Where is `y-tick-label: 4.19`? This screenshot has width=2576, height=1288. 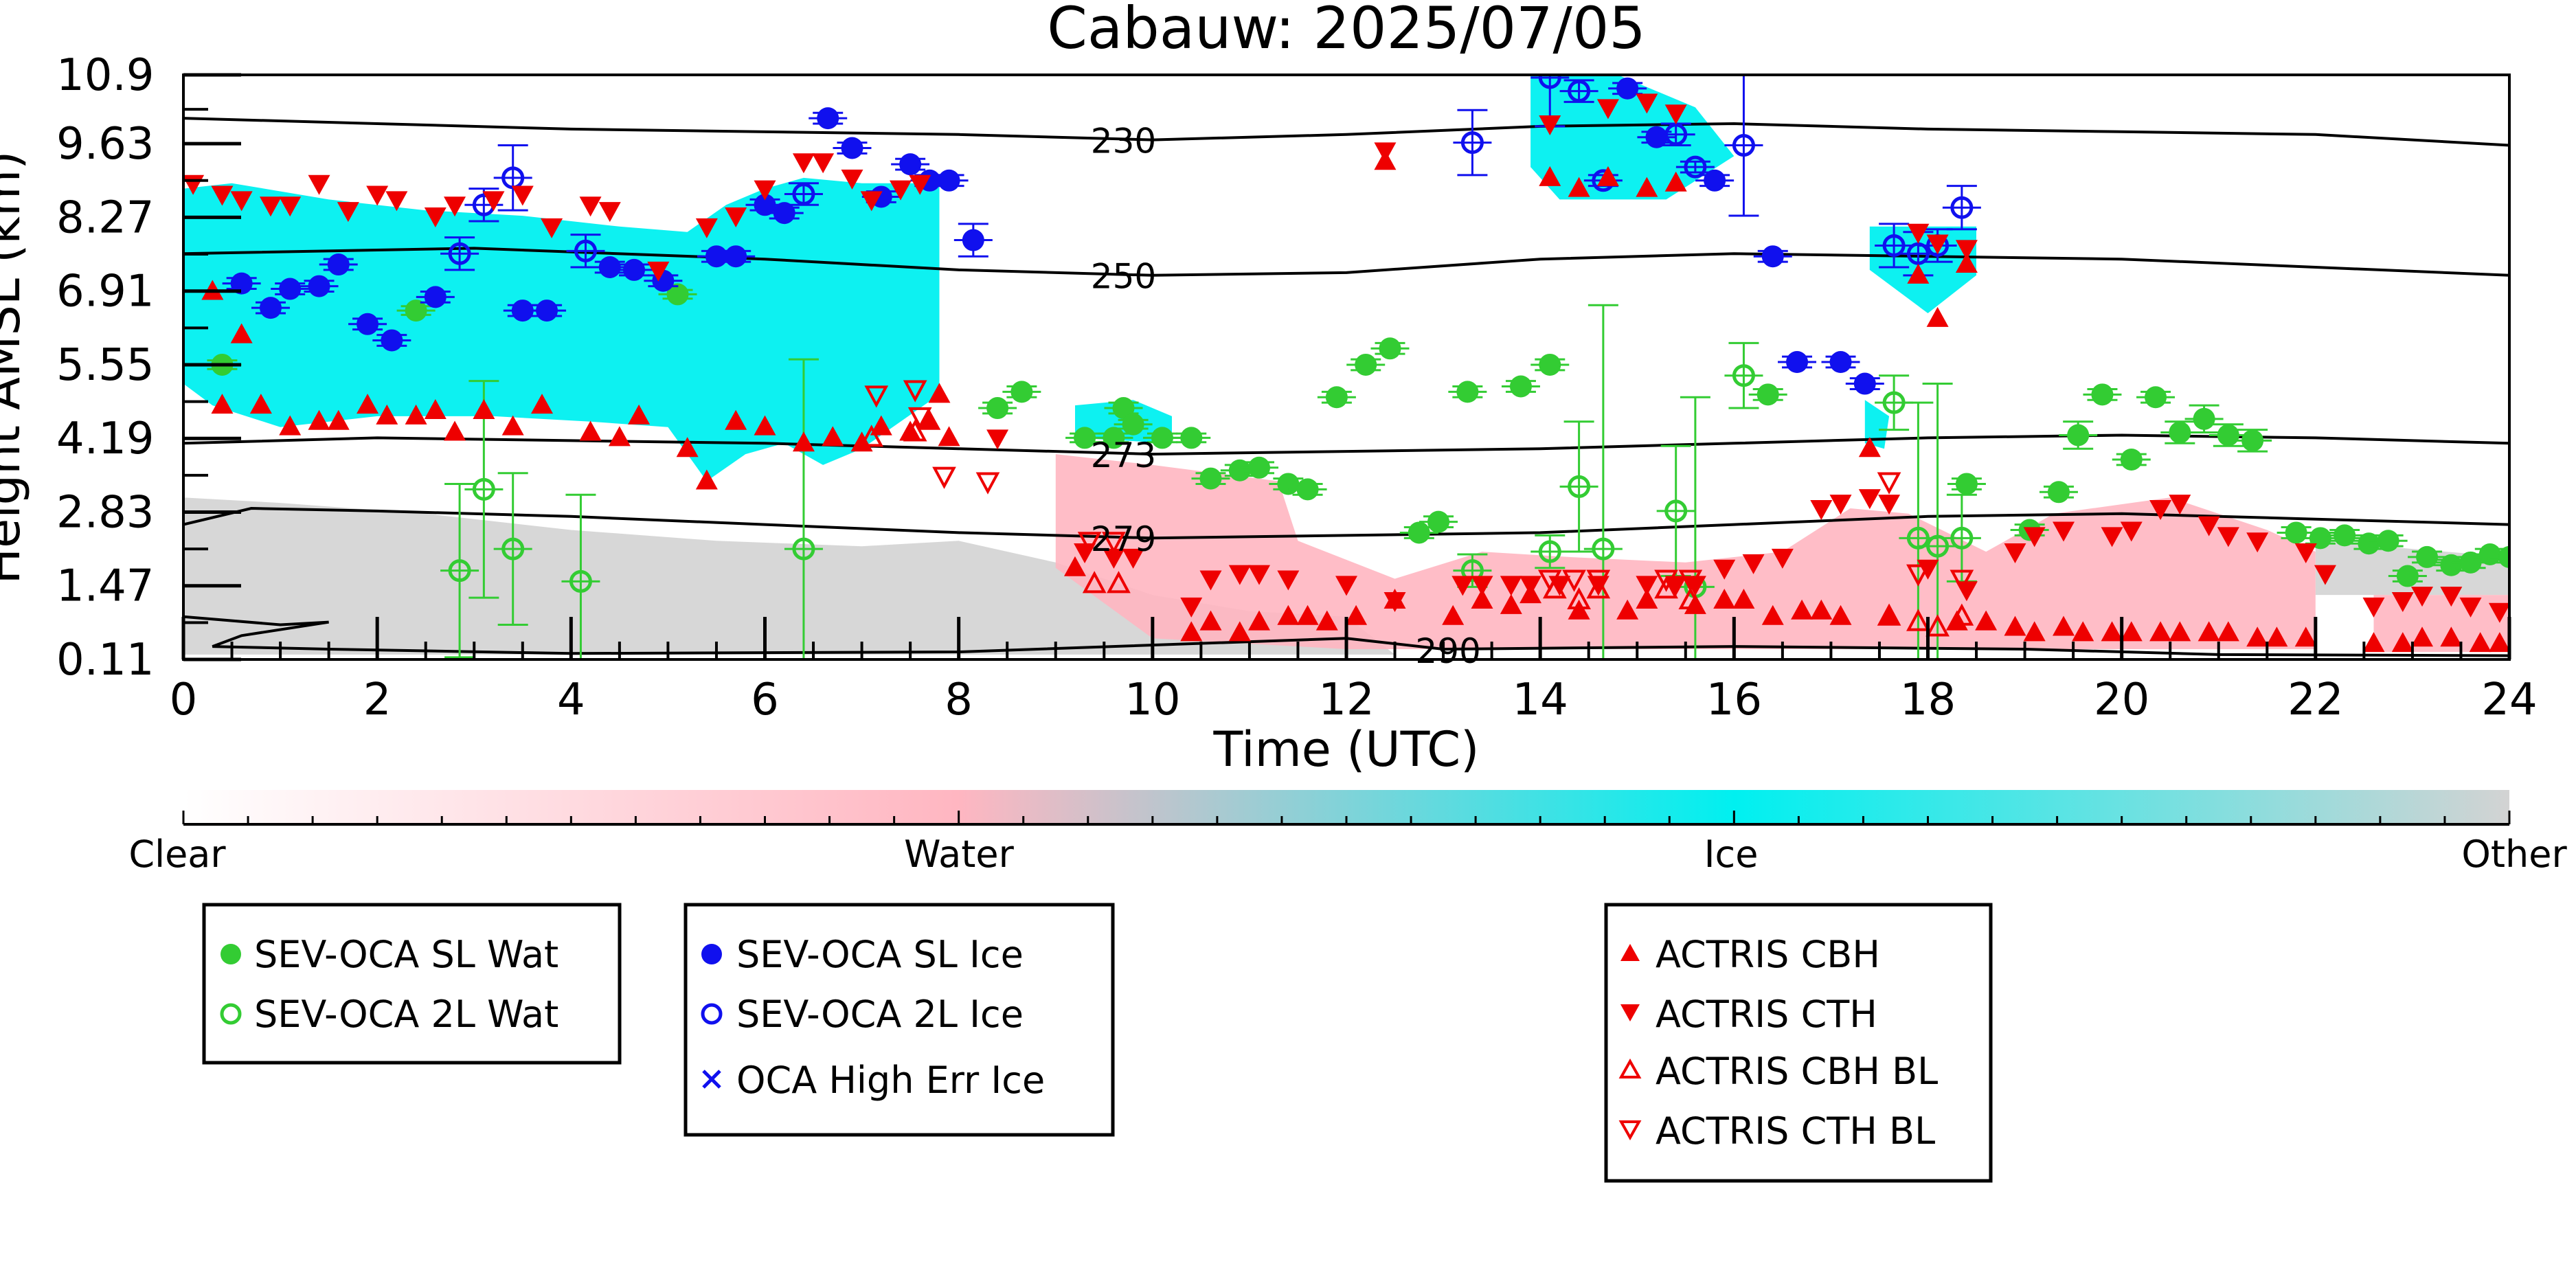 y-tick-label: 4.19 is located at coordinates (105, 439).